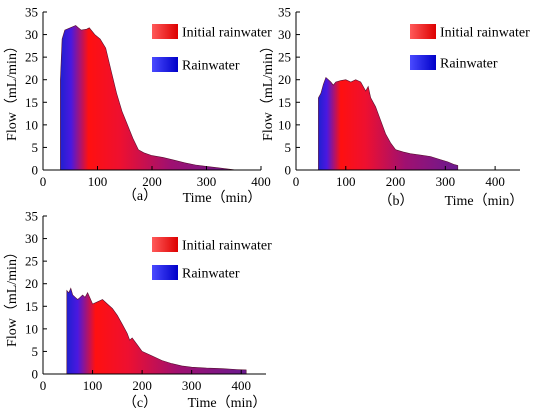 The height and width of the screenshot is (416, 550). I want to click on panel-label: （a）, so click(140, 196).